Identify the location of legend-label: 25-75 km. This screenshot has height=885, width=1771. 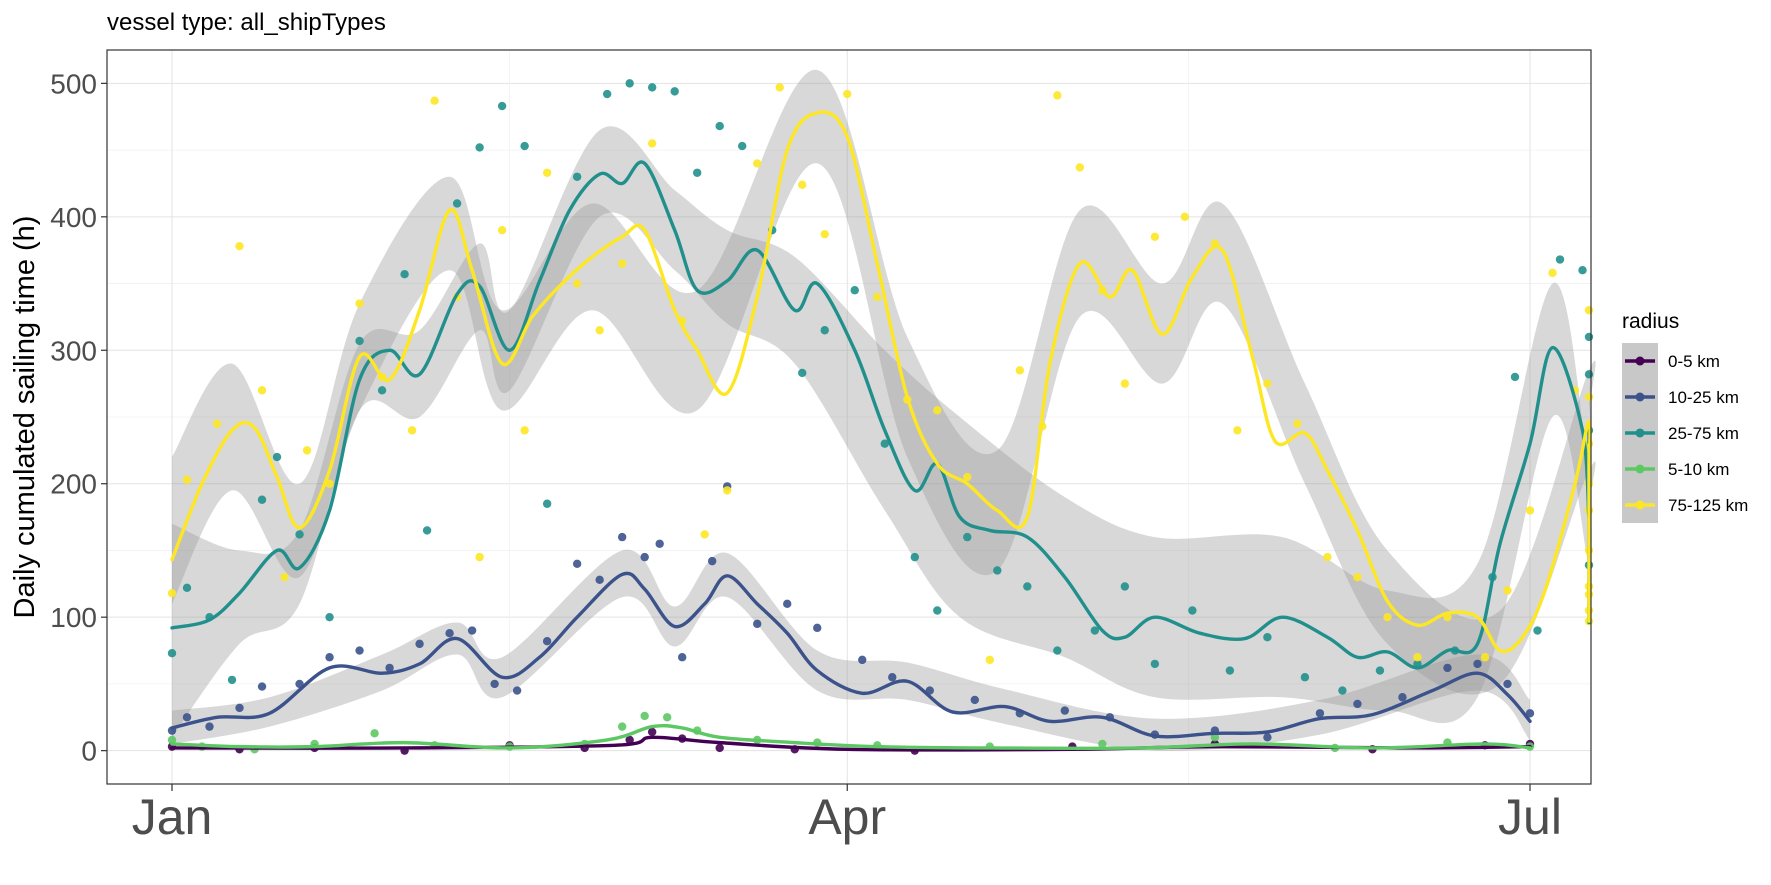
(1703, 433).